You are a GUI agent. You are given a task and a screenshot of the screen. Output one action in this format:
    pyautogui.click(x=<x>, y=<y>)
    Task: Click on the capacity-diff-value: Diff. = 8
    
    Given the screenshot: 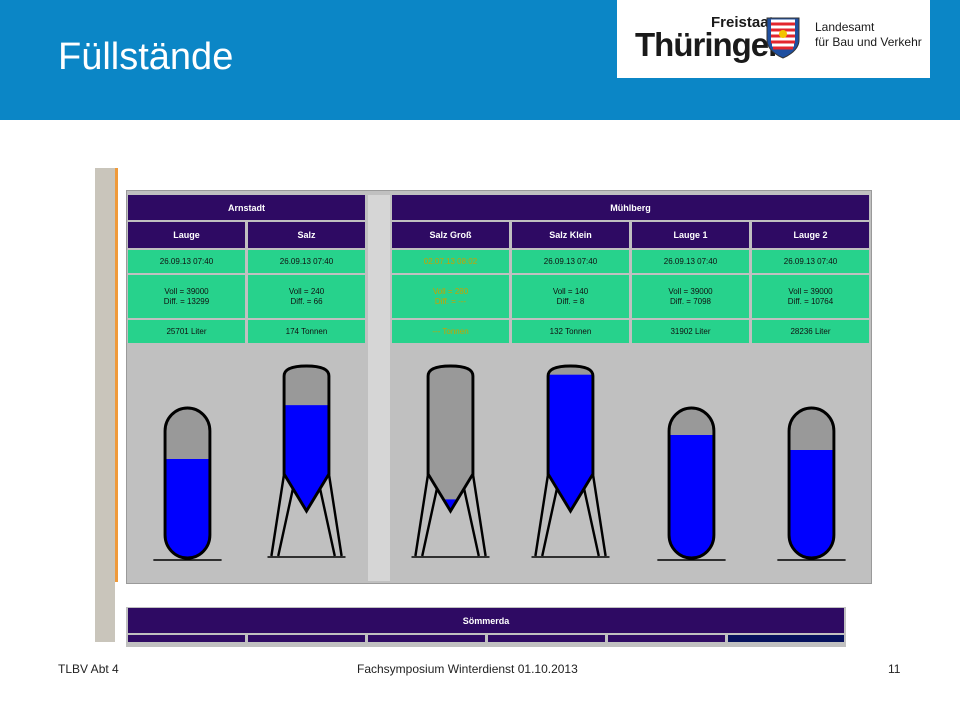 What is the action you would take?
    pyautogui.click(x=570, y=301)
    